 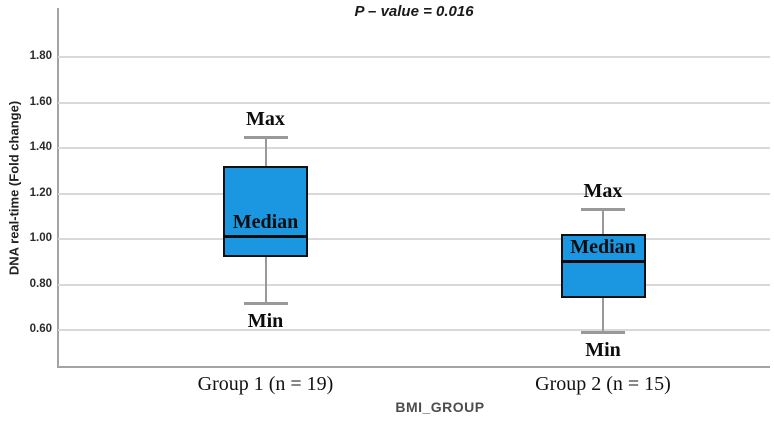 What do you see at coordinates (413, 367) in the screenshot?
I see `x-axis-line` at bounding box center [413, 367].